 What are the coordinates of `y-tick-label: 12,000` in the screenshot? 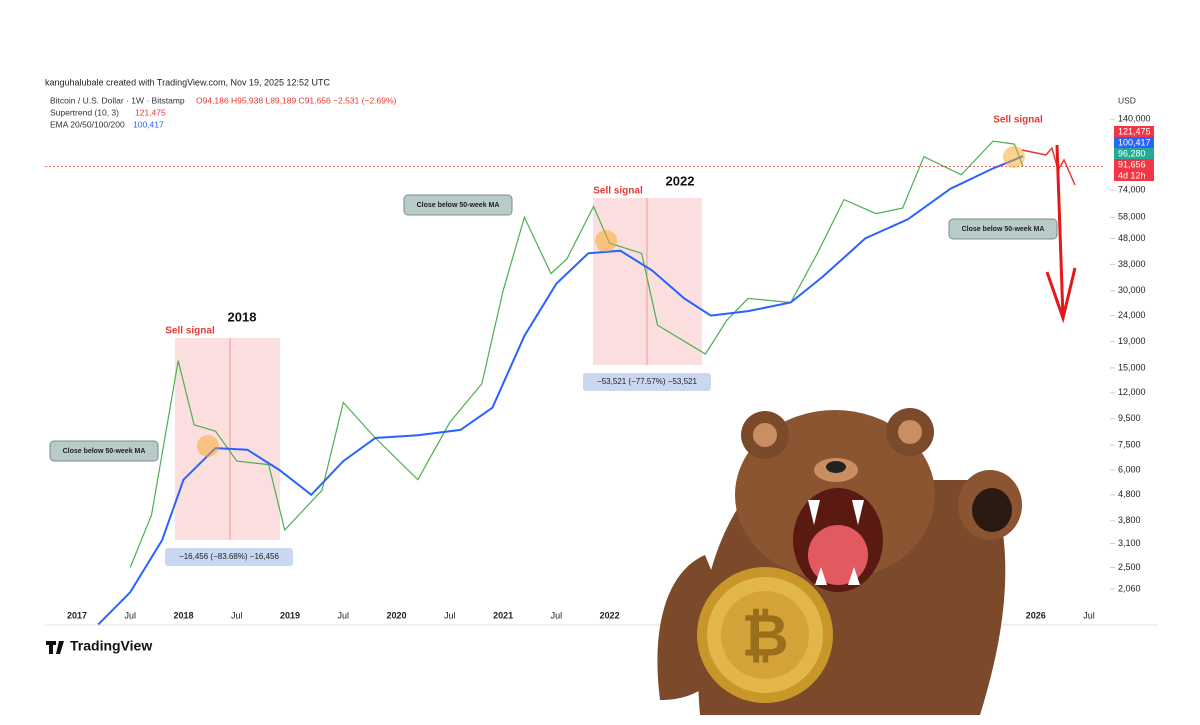 It's located at (1132, 392).